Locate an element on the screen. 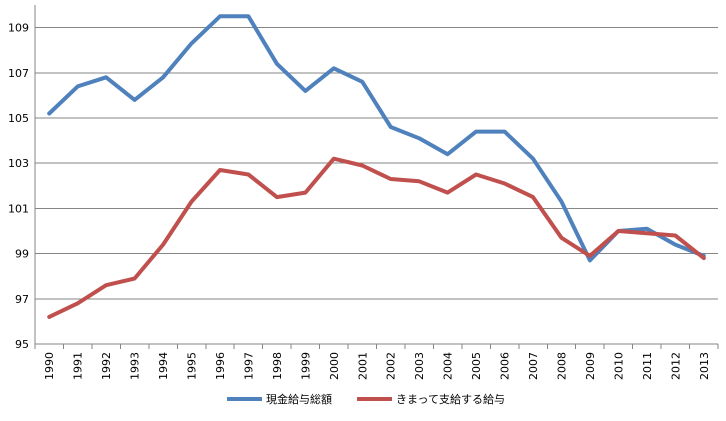 This screenshot has width=726, height=421. x-tick-label: 1993 is located at coordinates (135, 366).